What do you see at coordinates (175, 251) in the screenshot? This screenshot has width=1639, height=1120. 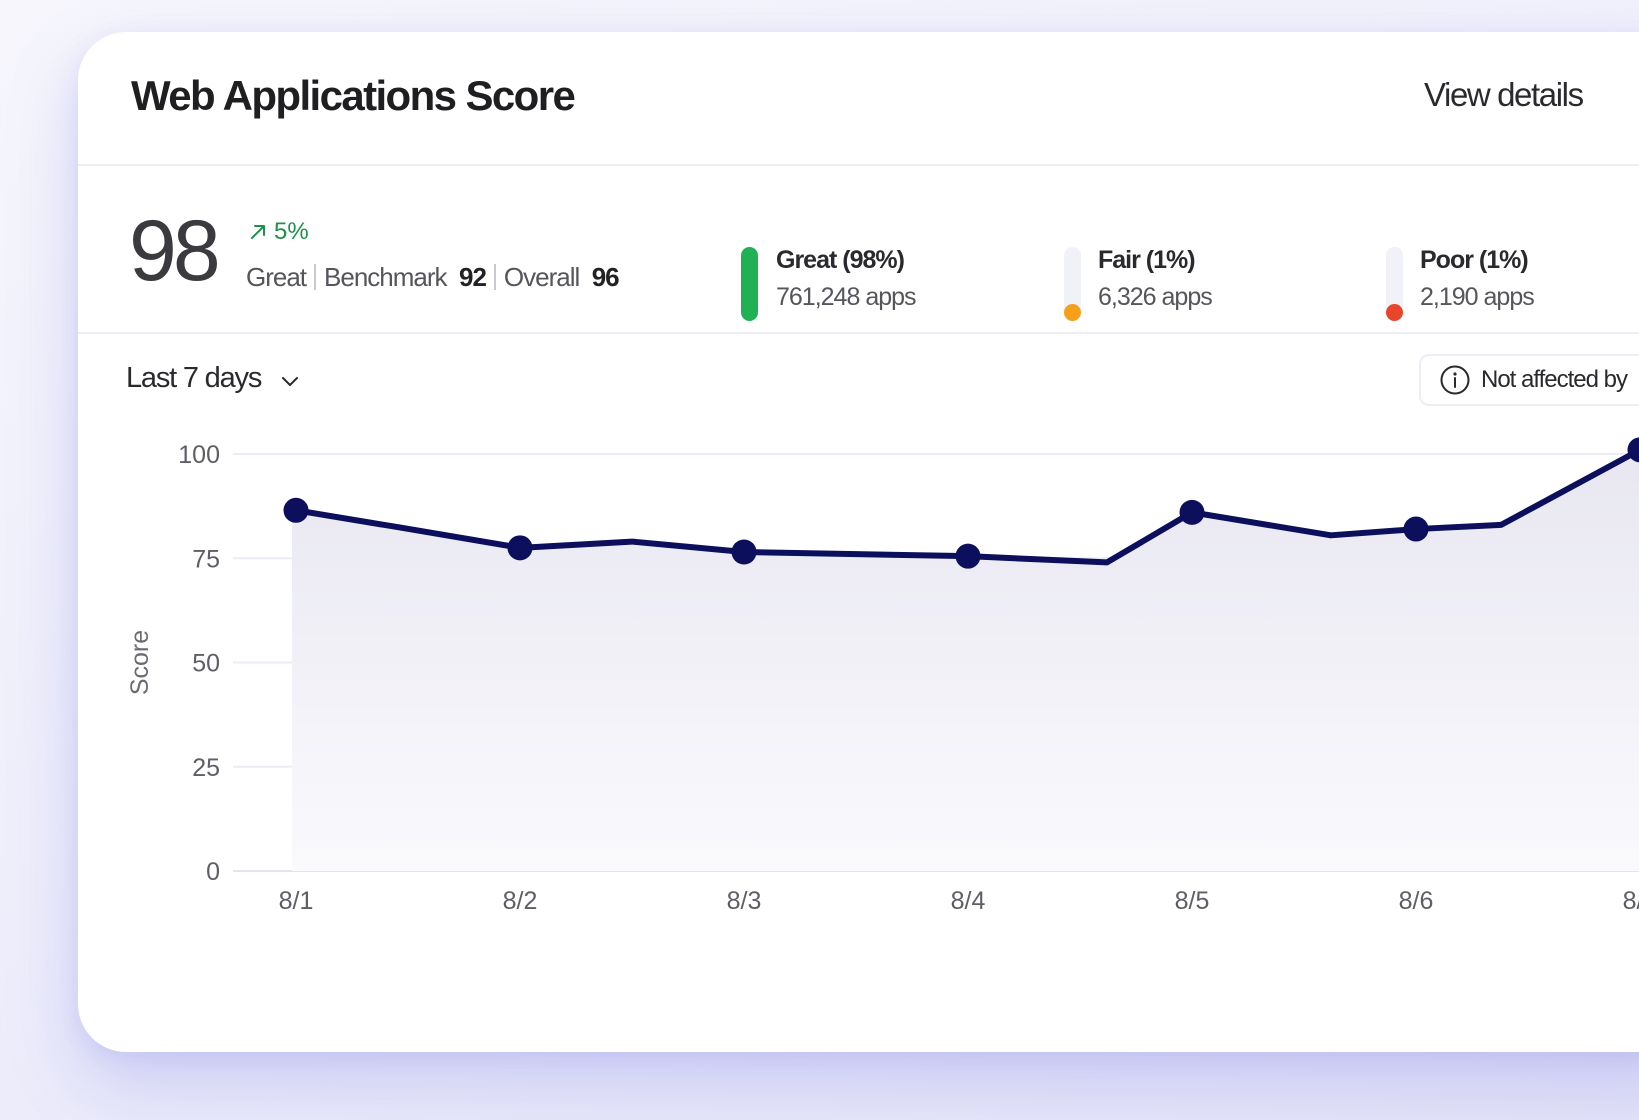 I see `current-score: 98` at bounding box center [175, 251].